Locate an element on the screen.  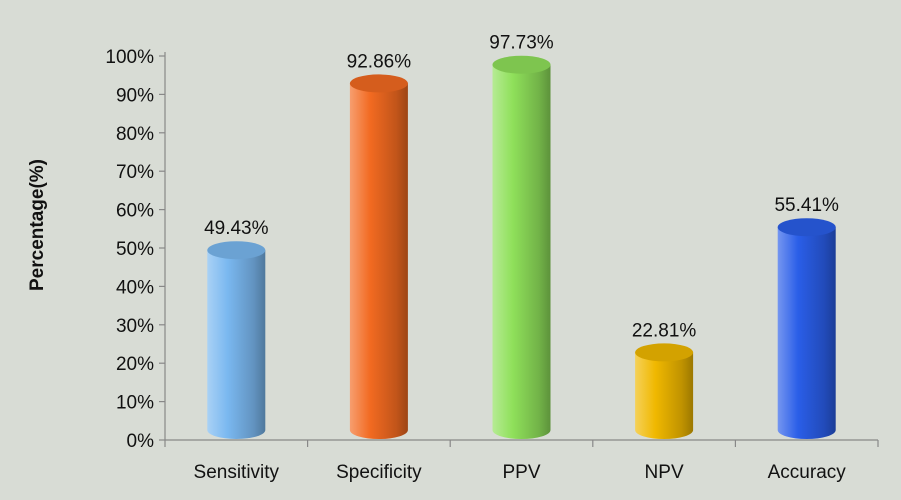
bar-sensitivity is located at coordinates (236, 340).